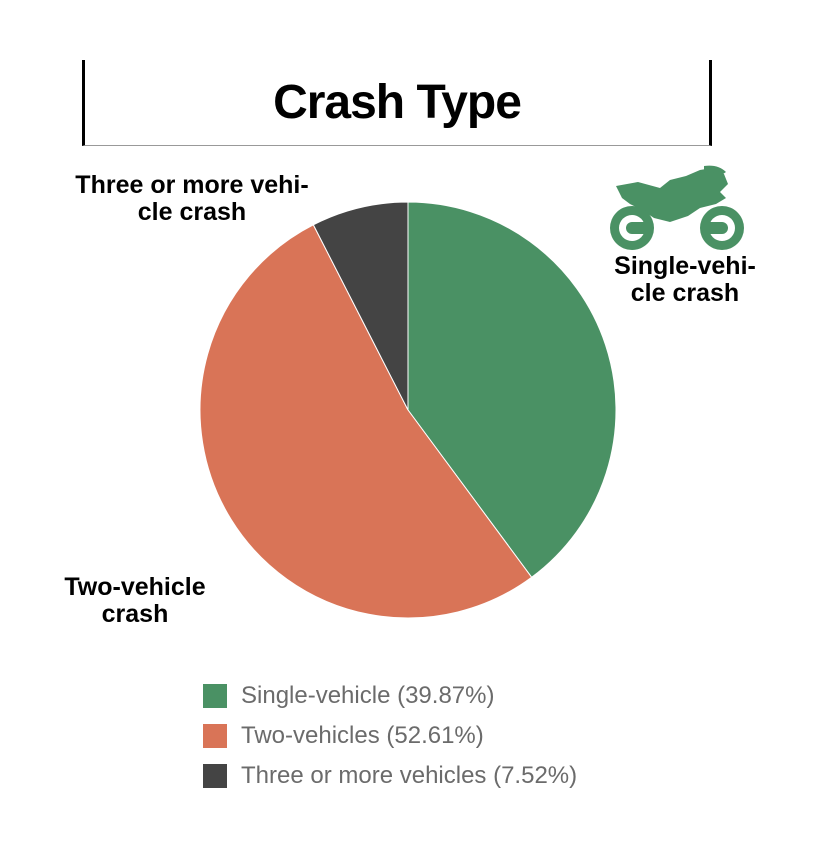 Image resolution: width=820 pixels, height=844 pixels. I want to click on slice-label-two-vehicle: Two-vehicle crash, so click(135, 601).